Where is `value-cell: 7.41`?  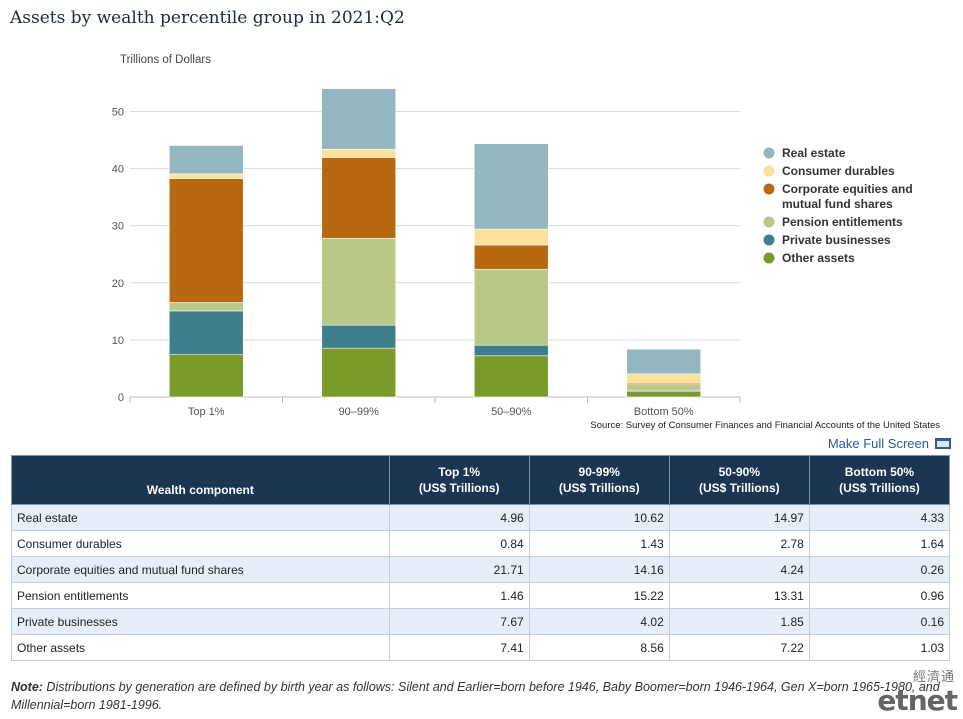
value-cell: 7.41 is located at coordinates (459, 647).